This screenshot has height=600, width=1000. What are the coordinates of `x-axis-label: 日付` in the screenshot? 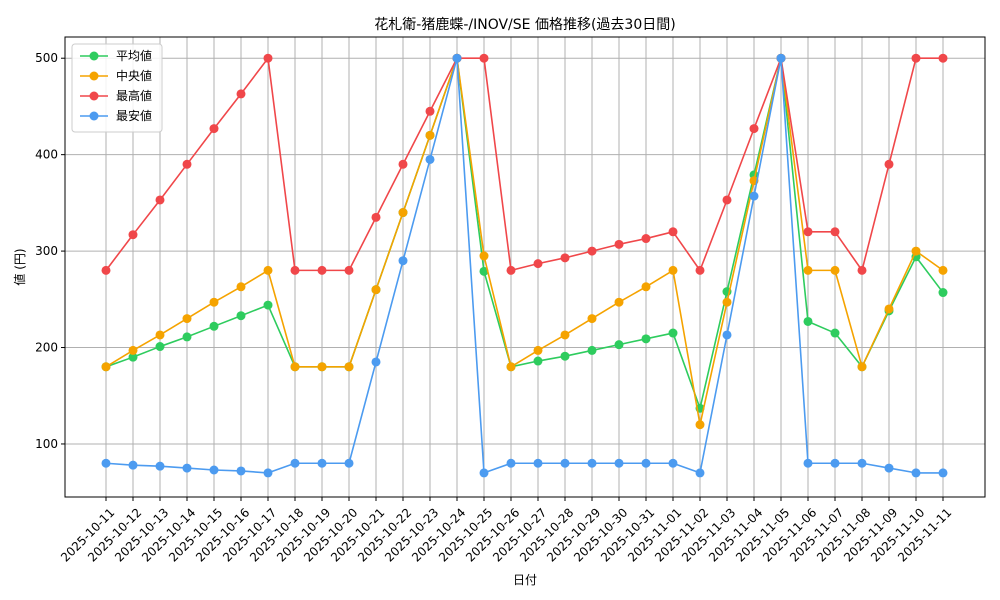 It's located at (525, 580).